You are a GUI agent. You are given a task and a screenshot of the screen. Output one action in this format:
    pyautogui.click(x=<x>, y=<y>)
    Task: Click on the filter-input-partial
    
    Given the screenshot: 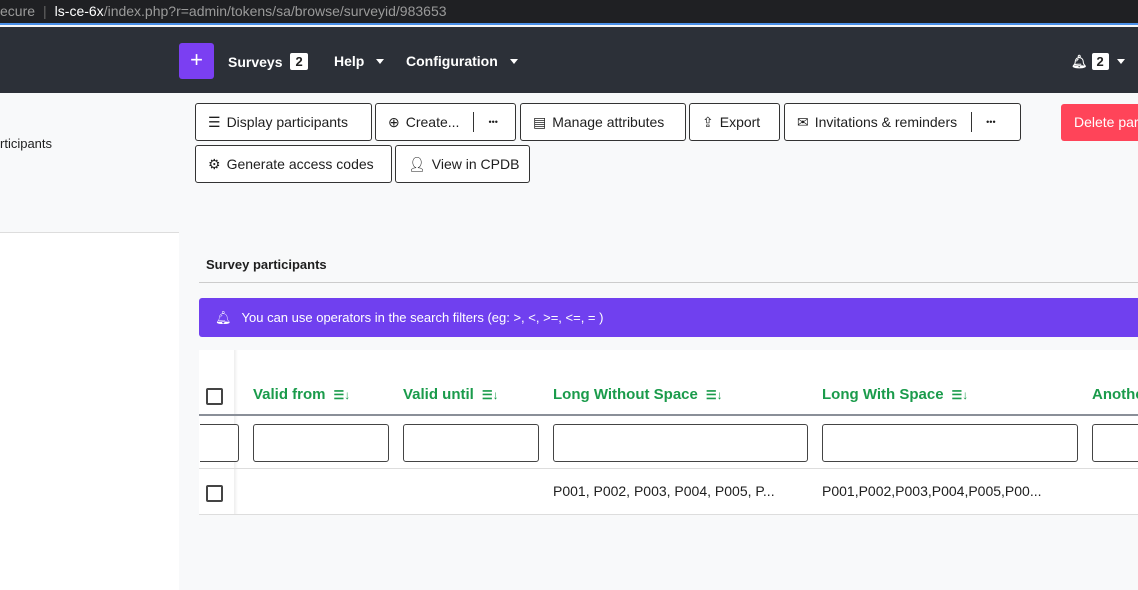 What is the action you would take?
    pyautogui.click(x=219, y=443)
    